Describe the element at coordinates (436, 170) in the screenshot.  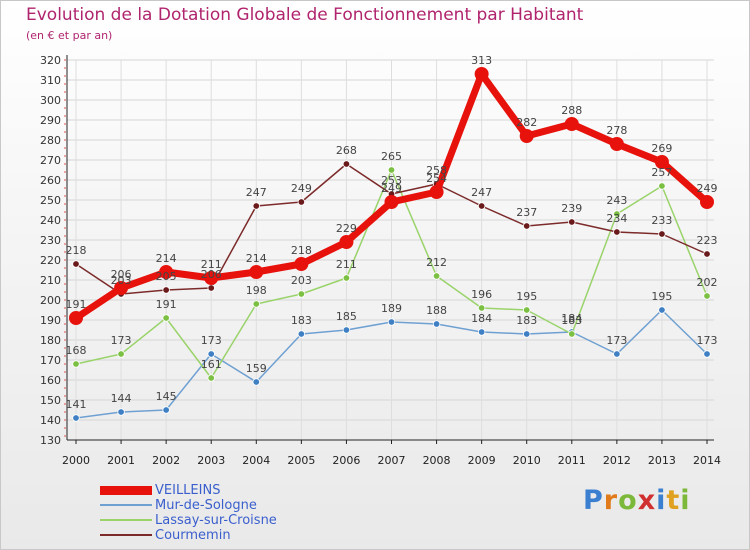
I see `data-label: 258` at that location.